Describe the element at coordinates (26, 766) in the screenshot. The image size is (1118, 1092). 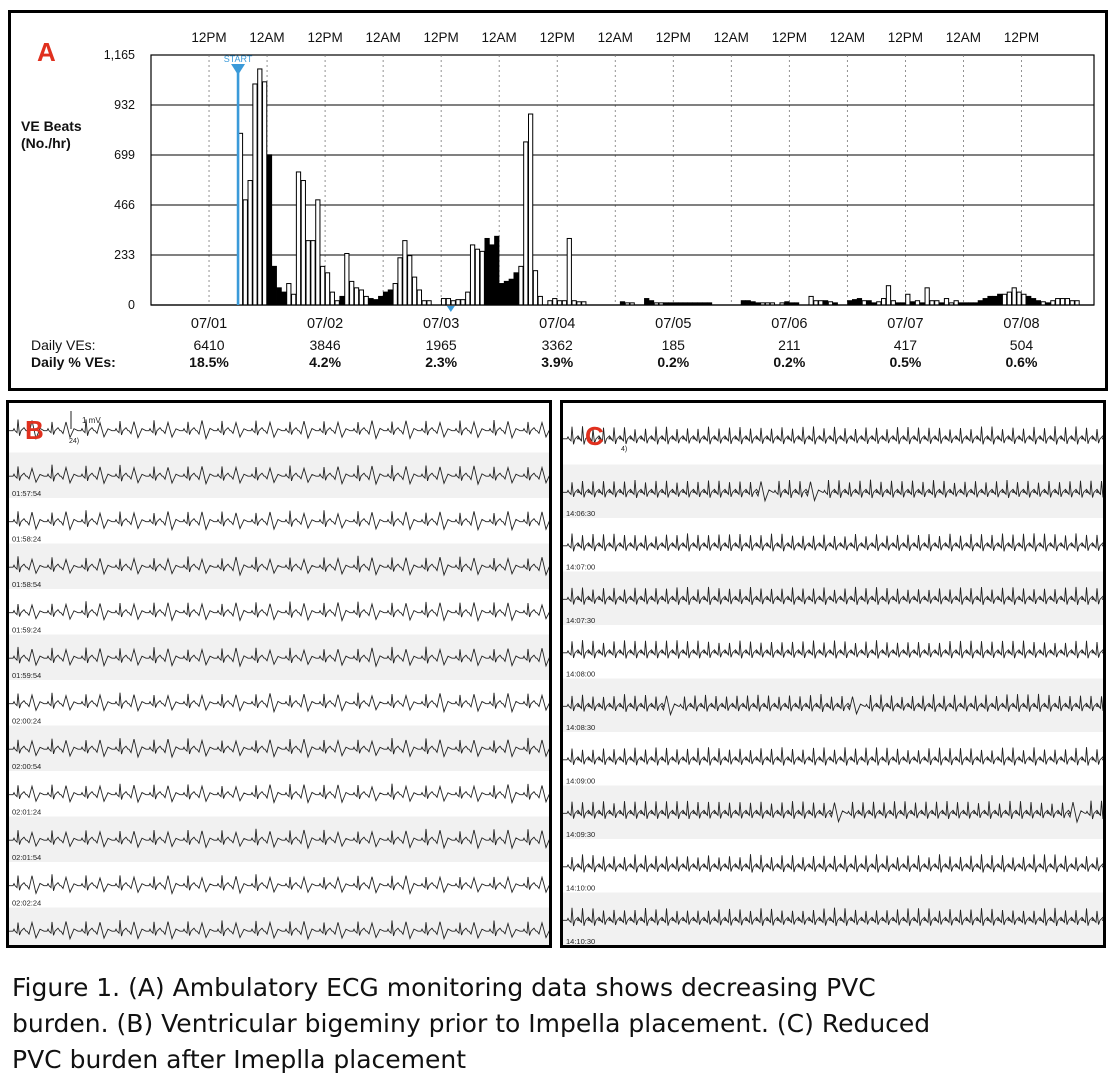
I see `ecg-timestamp: 02:00:54` at that location.